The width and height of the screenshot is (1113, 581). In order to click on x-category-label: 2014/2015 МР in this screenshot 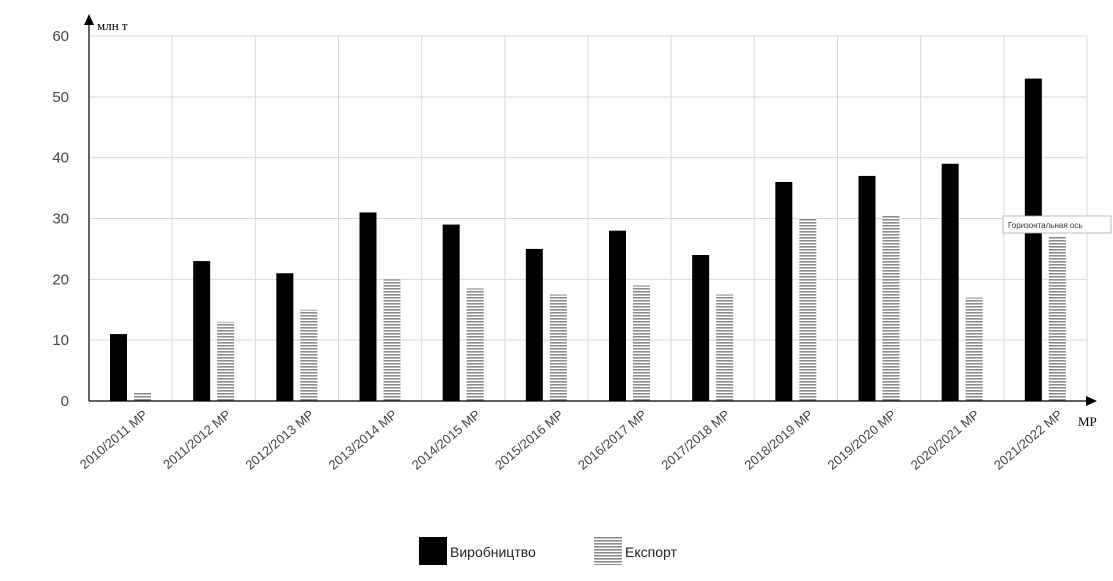, I will do `click(446, 440)`.